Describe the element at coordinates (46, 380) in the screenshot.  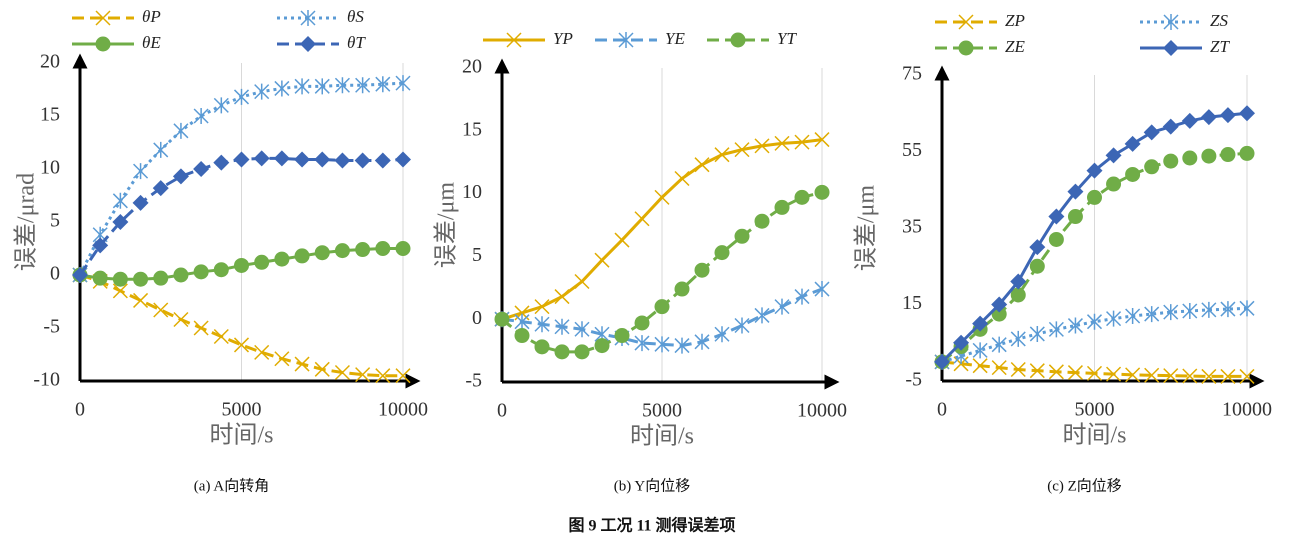
I see `y-tick-label: -10` at that location.